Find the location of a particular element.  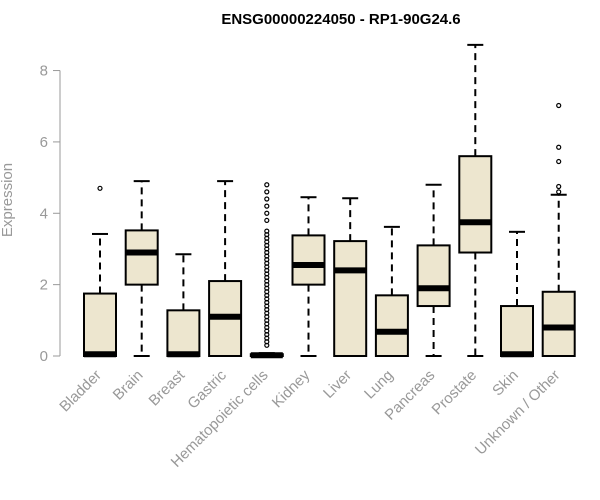

box-prostate is located at coordinates (475, 200).